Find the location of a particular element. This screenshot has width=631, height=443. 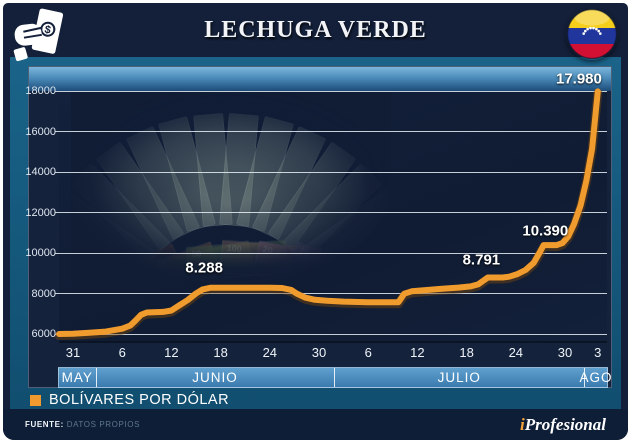

x-axis: 31 6 12 18 24 30 6 12 18 24 30 3 is located at coordinates (333, 354).